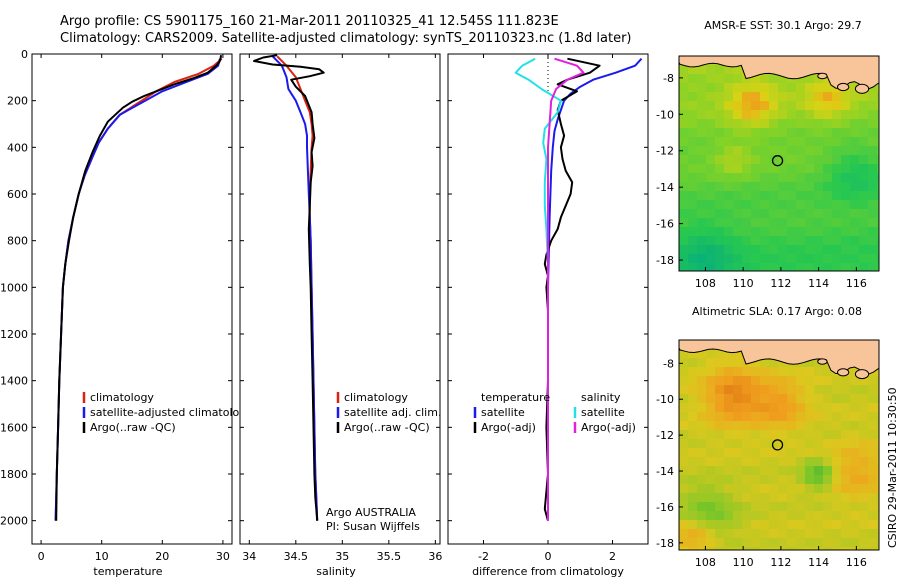  I want to click on sla-map-ticks: 108 110 112 114 116 -8 -10 -12 -14 -16 -18, so click(761, 463).